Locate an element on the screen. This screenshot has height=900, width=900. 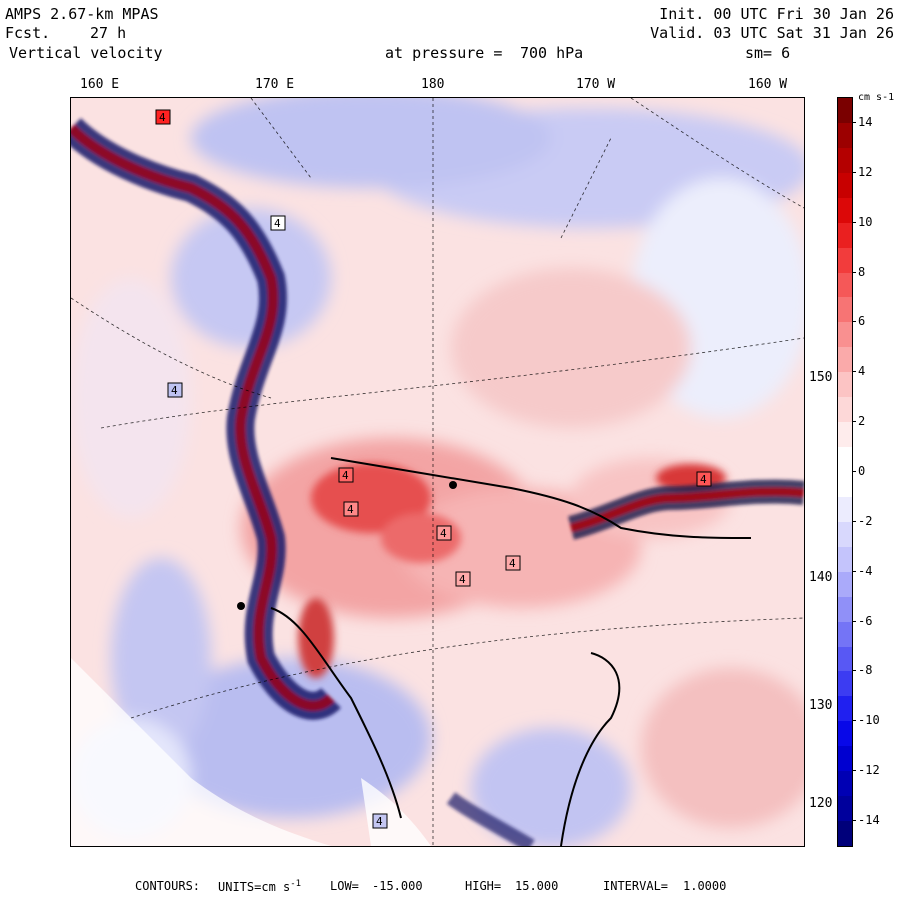
colorbar-tick-label: 4 is located at coordinates (862, 371).